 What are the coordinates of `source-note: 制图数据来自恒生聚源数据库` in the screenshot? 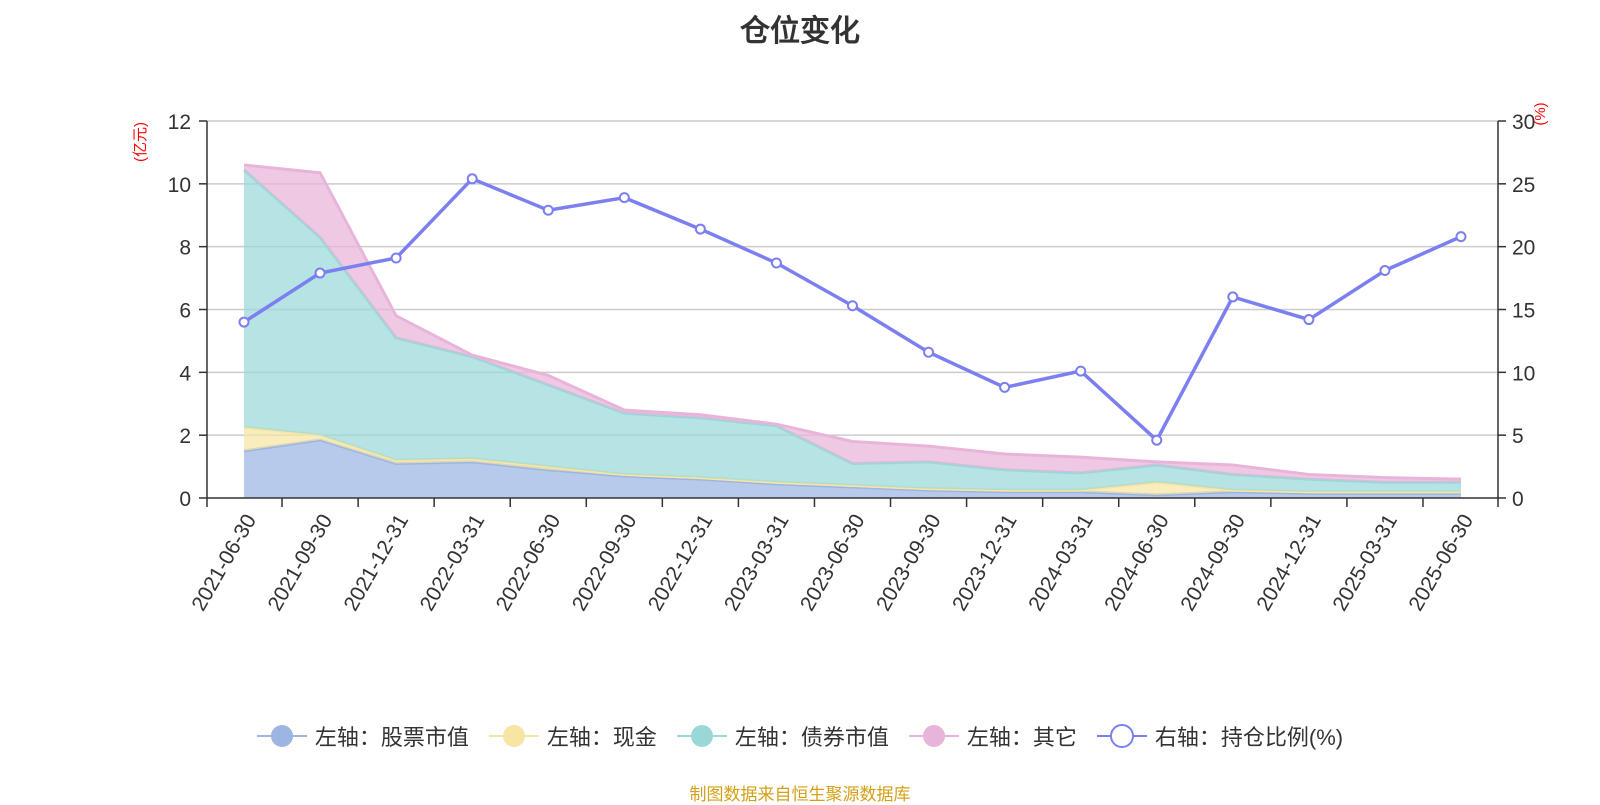 It's located at (800, 794).